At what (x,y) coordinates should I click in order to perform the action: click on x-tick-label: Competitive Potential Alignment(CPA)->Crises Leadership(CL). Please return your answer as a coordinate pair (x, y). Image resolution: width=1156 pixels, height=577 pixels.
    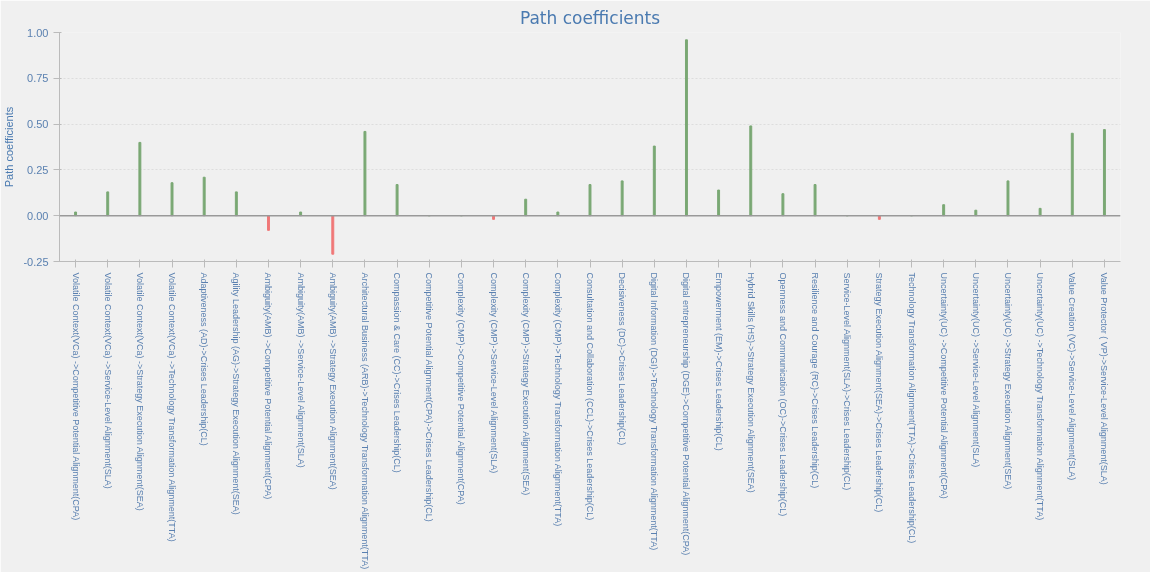
    Looking at the image, I should click on (429, 397).